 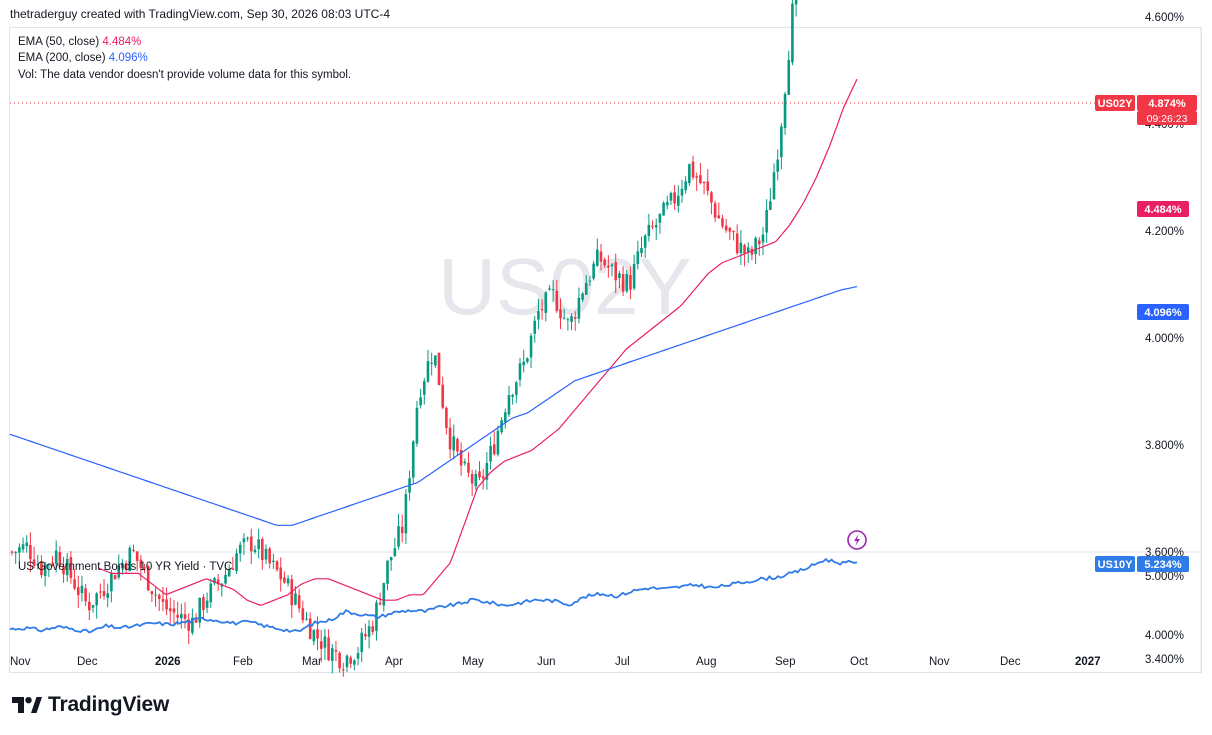 I want to click on tradingview-brand: TradingView, so click(x=90, y=705).